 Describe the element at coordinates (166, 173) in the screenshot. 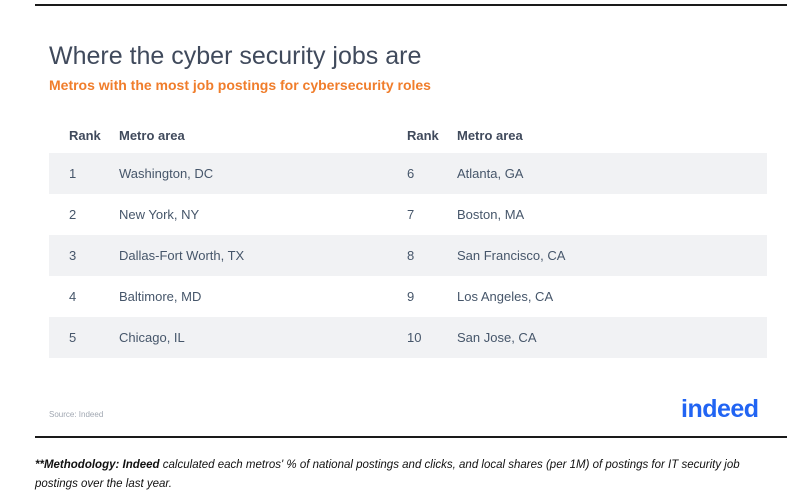

I see `metro-cell: Washington, DC` at that location.